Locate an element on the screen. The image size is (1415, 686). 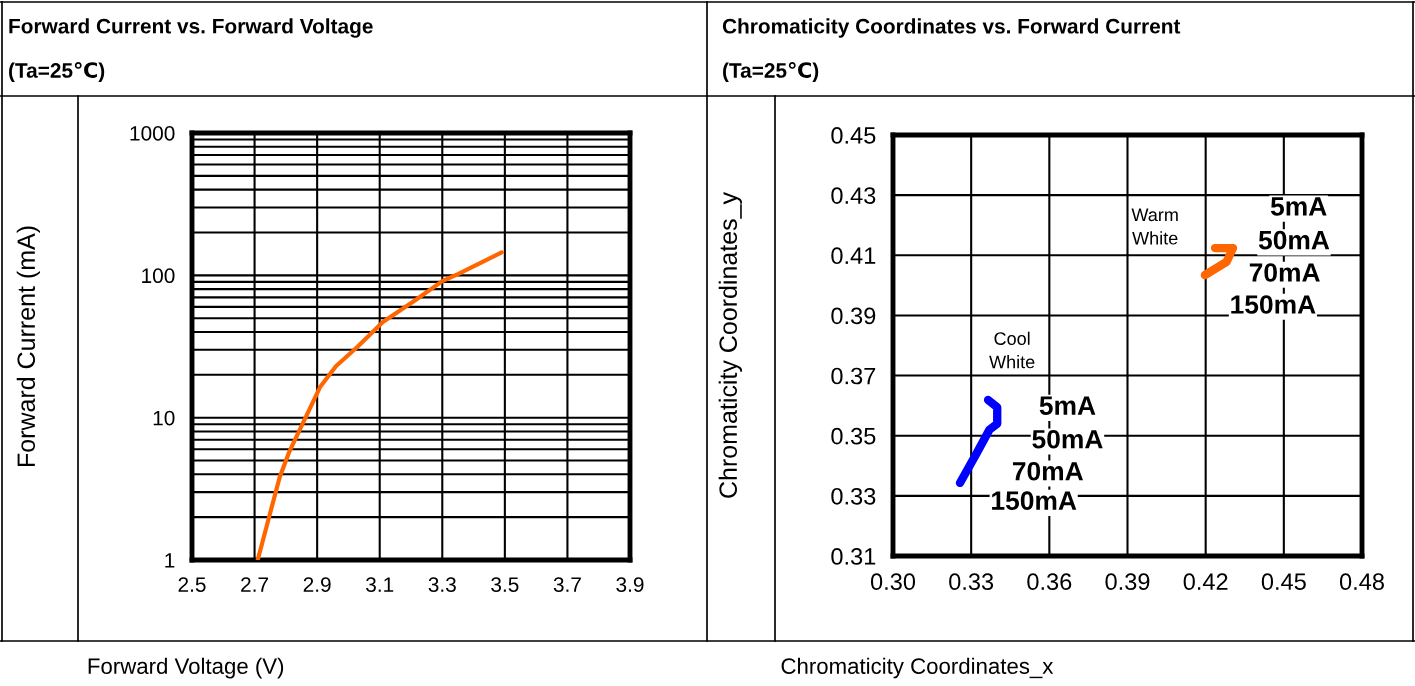
x-tick-label: 3.3 is located at coordinates (442, 584).